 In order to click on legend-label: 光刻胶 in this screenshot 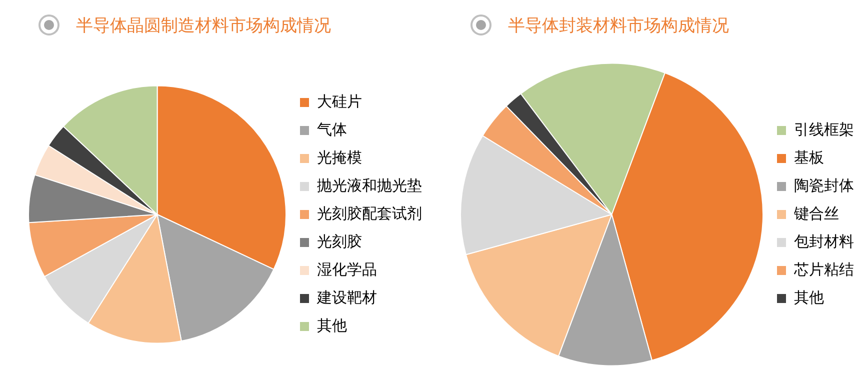, I will do `click(339, 241)`.